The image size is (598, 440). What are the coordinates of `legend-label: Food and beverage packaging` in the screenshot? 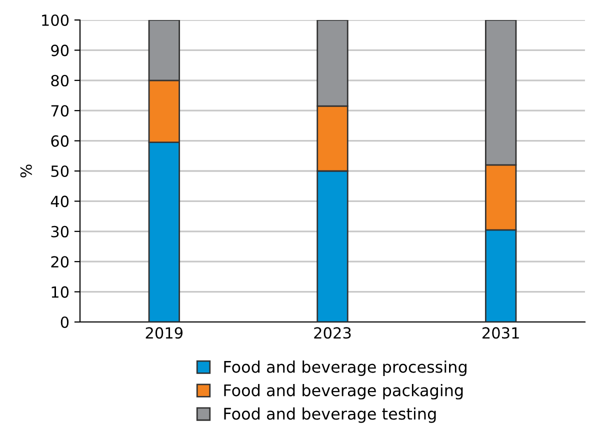 It's located at (343, 392).